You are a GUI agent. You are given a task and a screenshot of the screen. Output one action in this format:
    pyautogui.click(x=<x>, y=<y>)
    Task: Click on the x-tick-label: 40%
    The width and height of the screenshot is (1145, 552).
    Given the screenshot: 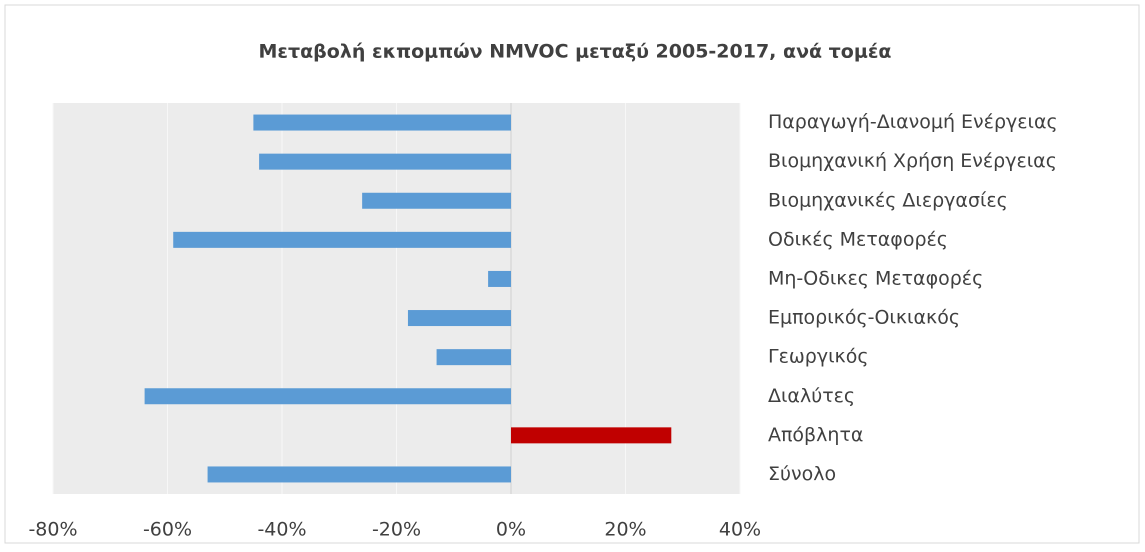 What is the action you would take?
    pyautogui.click(x=740, y=530)
    